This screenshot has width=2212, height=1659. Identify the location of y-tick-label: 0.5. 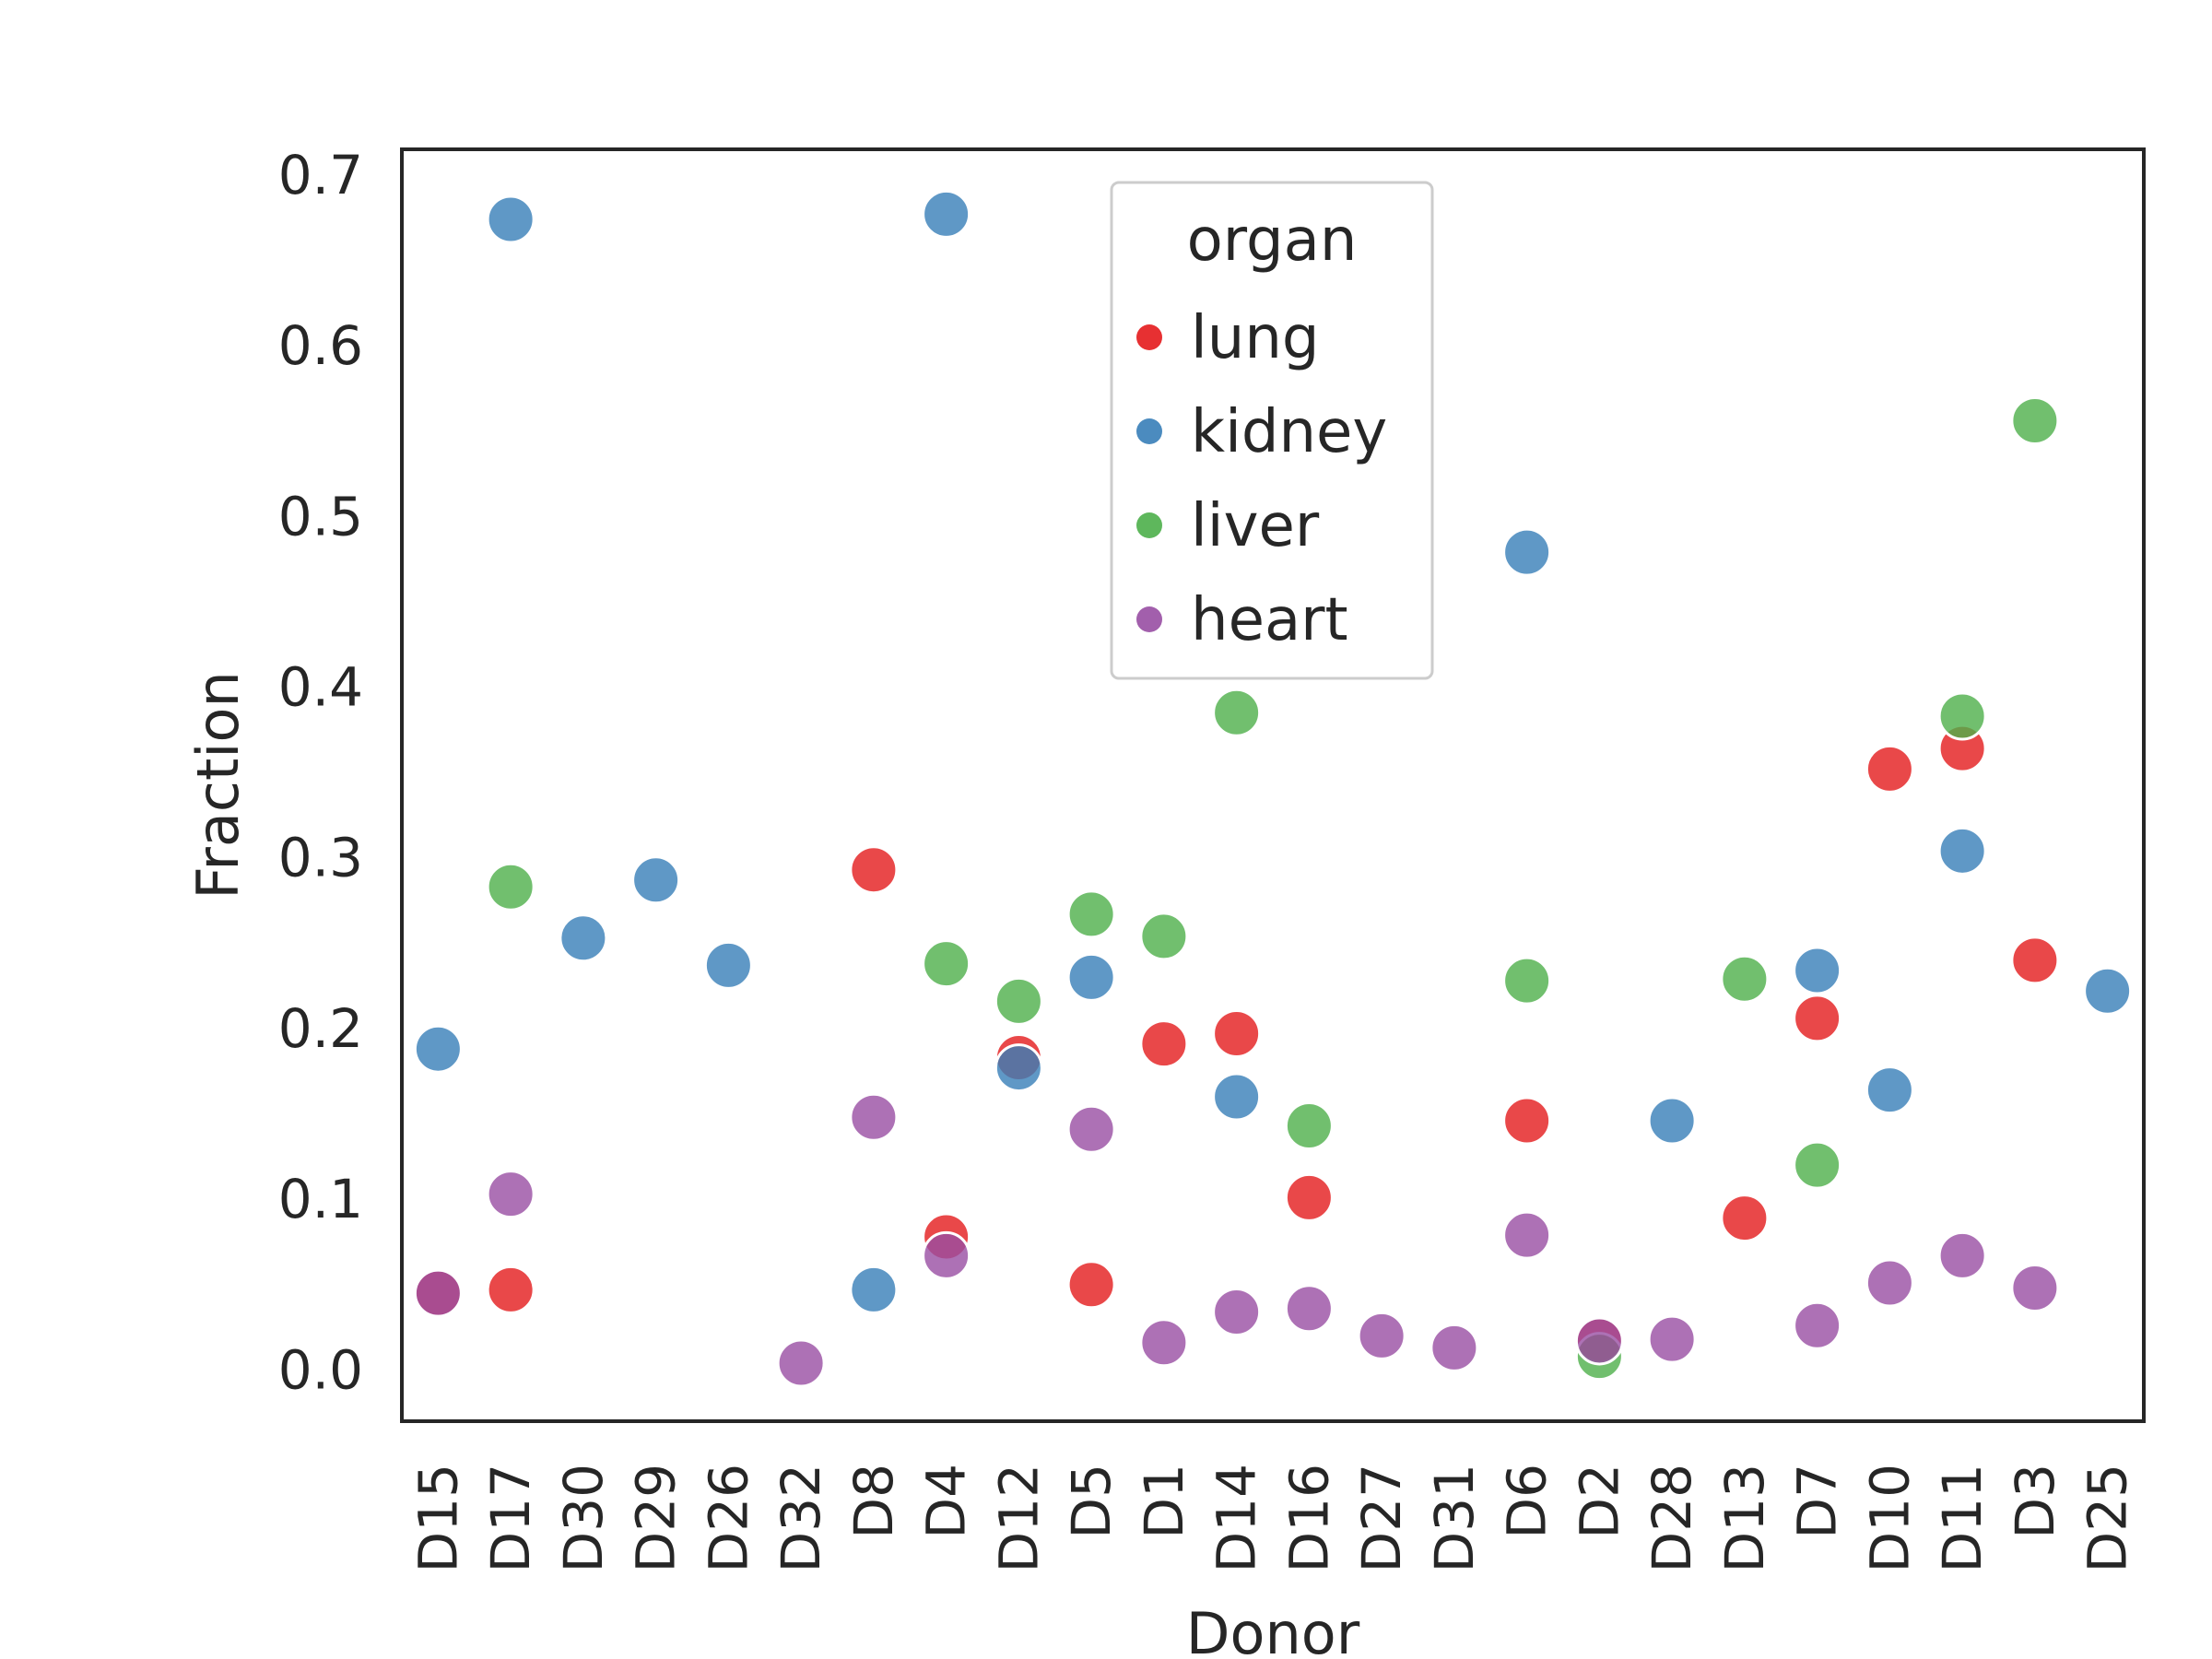
(320, 516).